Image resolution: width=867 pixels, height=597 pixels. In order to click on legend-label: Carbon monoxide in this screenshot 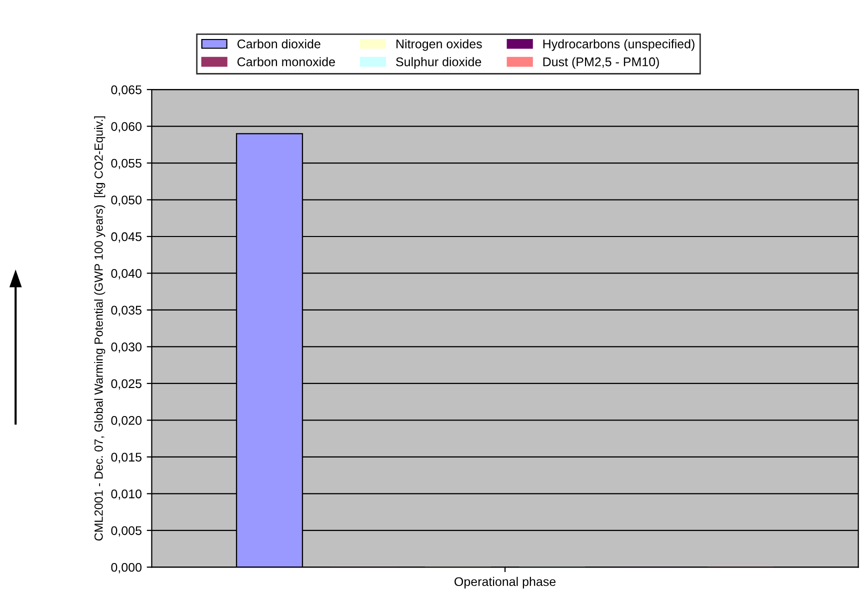, I will do `click(286, 61)`.